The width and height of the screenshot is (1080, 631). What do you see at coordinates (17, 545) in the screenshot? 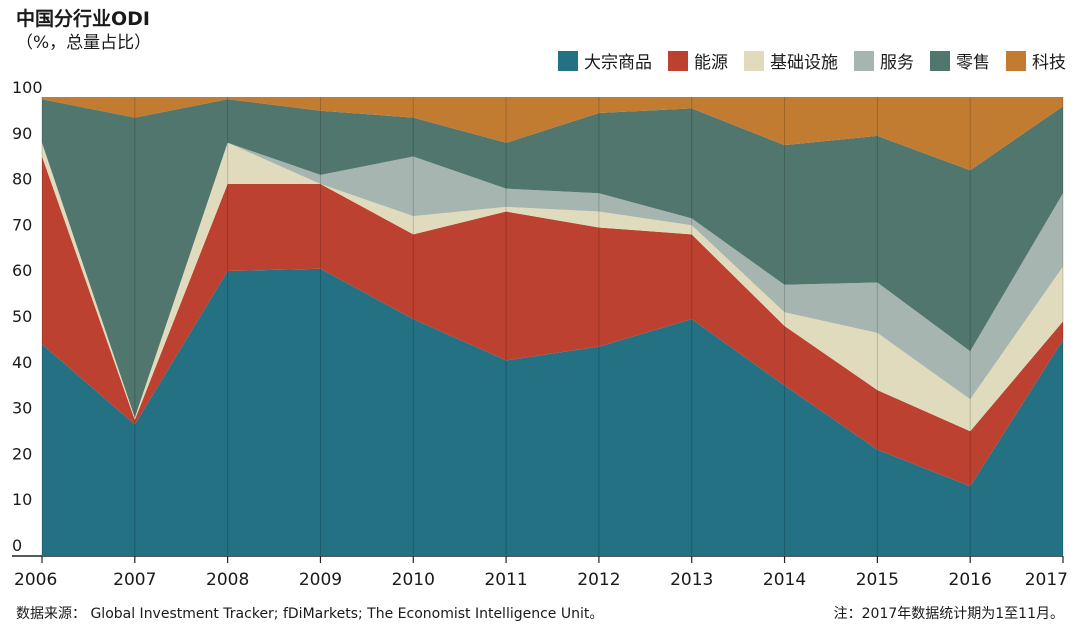
I see `y-tick-label: 0` at bounding box center [17, 545].